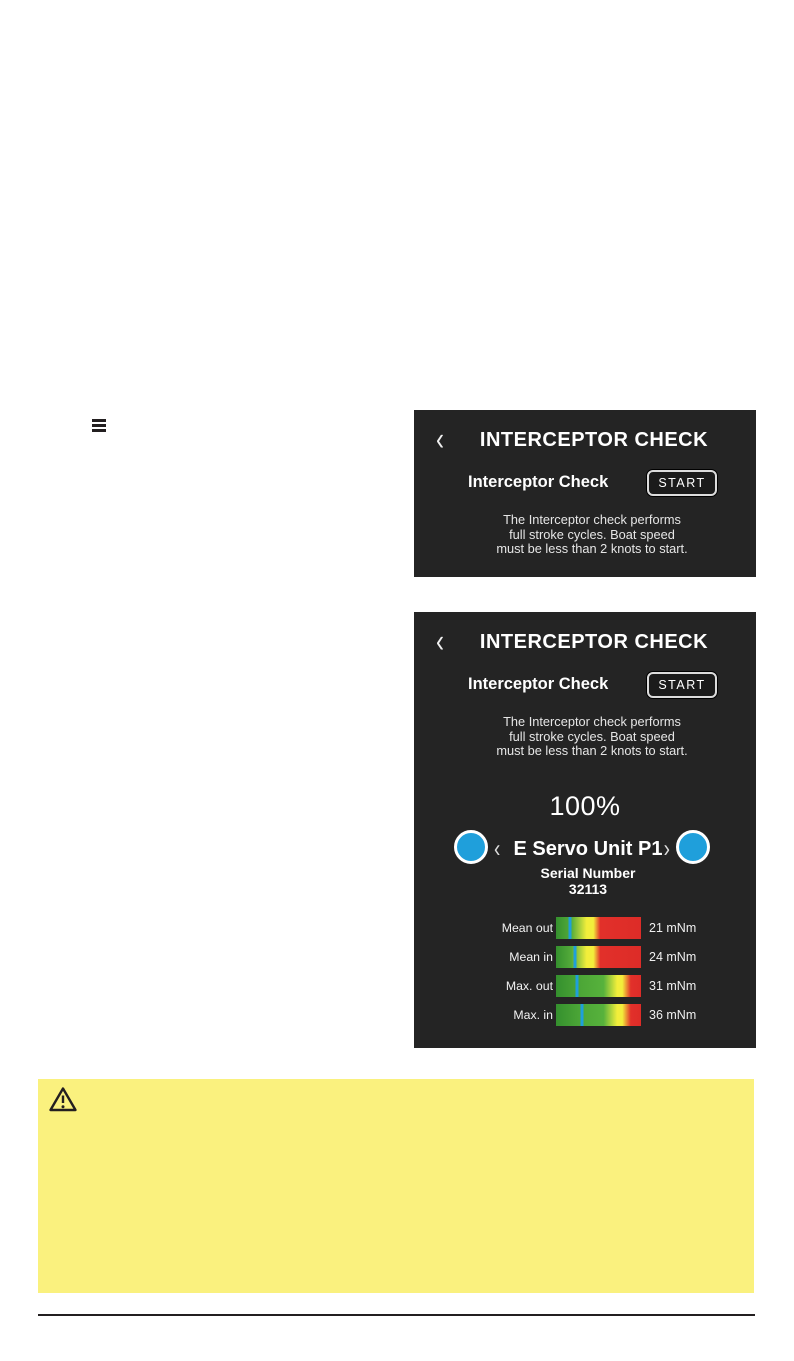 This screenshot has height=1361, width=794. What do you see at coordinates (672, 928) in the screenshot?
I see `gauge-value: 21 mNm` at bounding box center [672, 928].